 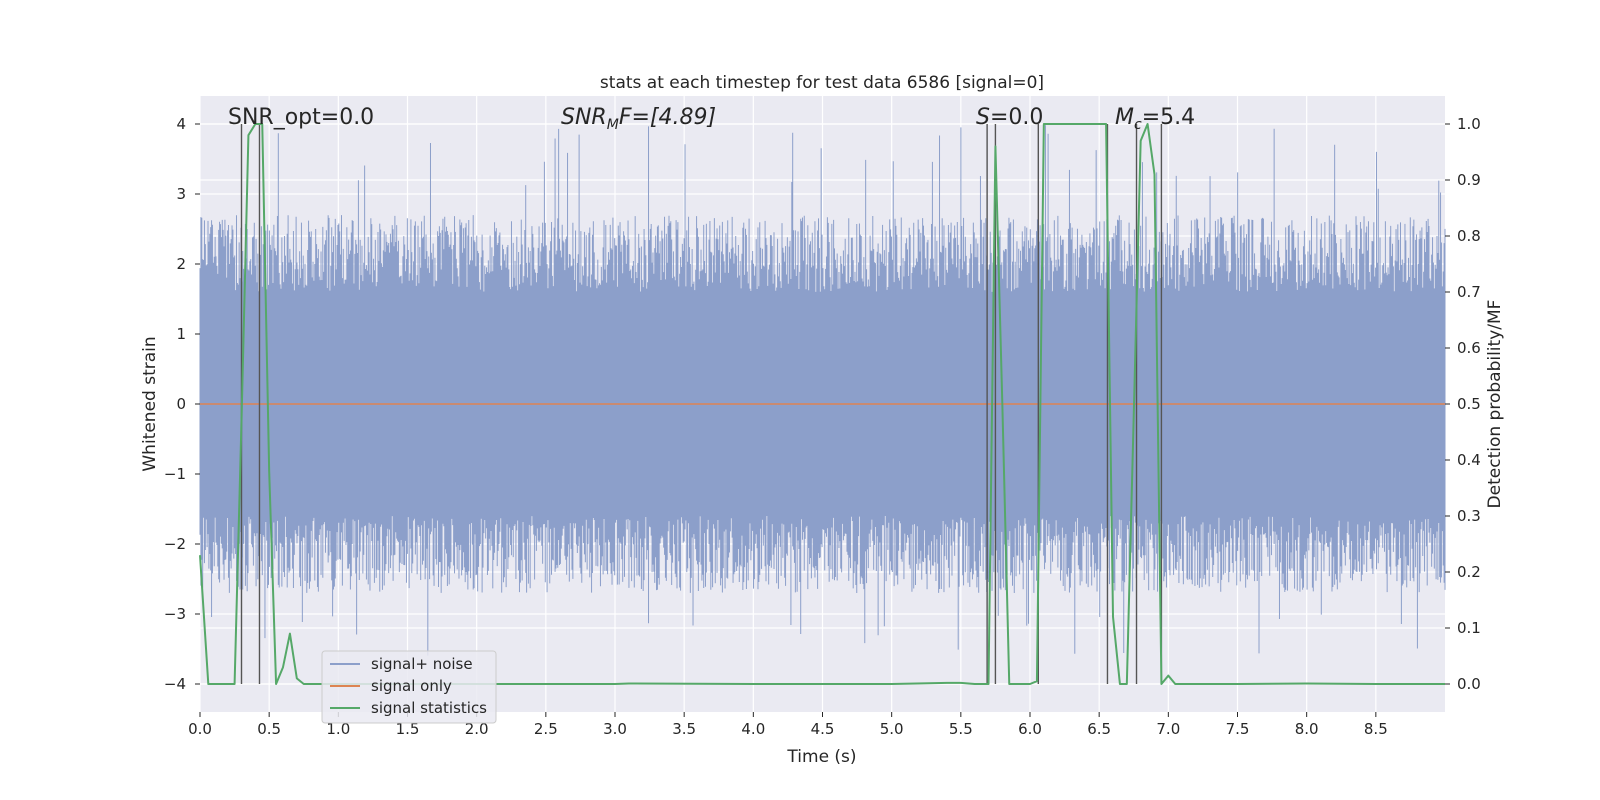 What do you see at coordinates (1469, 404) in the screenshot?
I see `y-tick-label-right: 0.5` at bounding box center [1469, 404].